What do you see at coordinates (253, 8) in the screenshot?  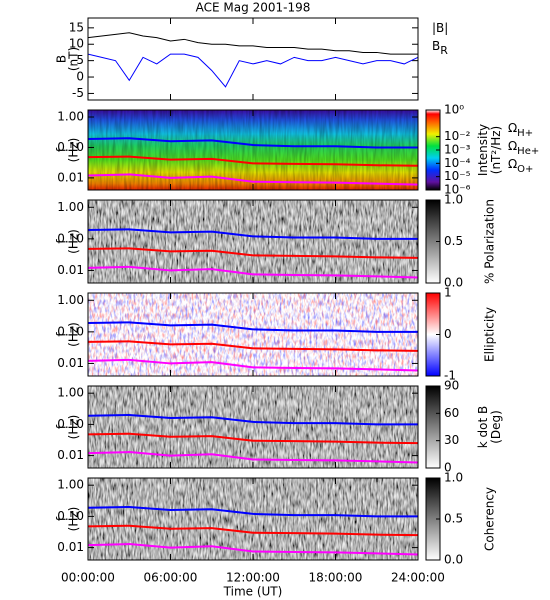 I see `chart-title: ACE Mag 2001-198` at bounding box center [253, 8].